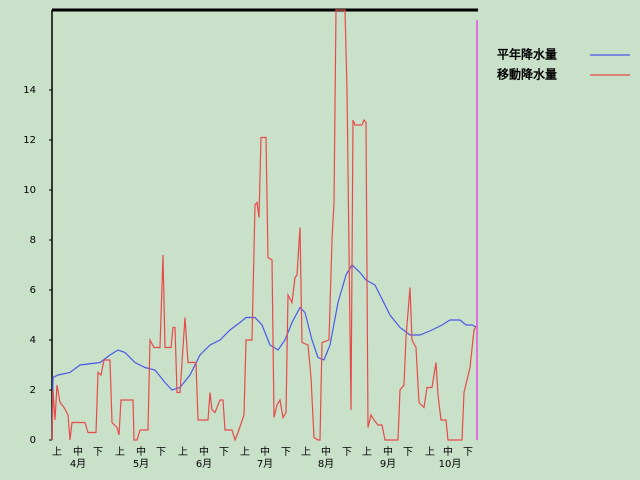 This screenshot has width=640, height=480. Describe the element at coordinates (141, 464) in the screenshot. I see `month-label: 5月` at that location.